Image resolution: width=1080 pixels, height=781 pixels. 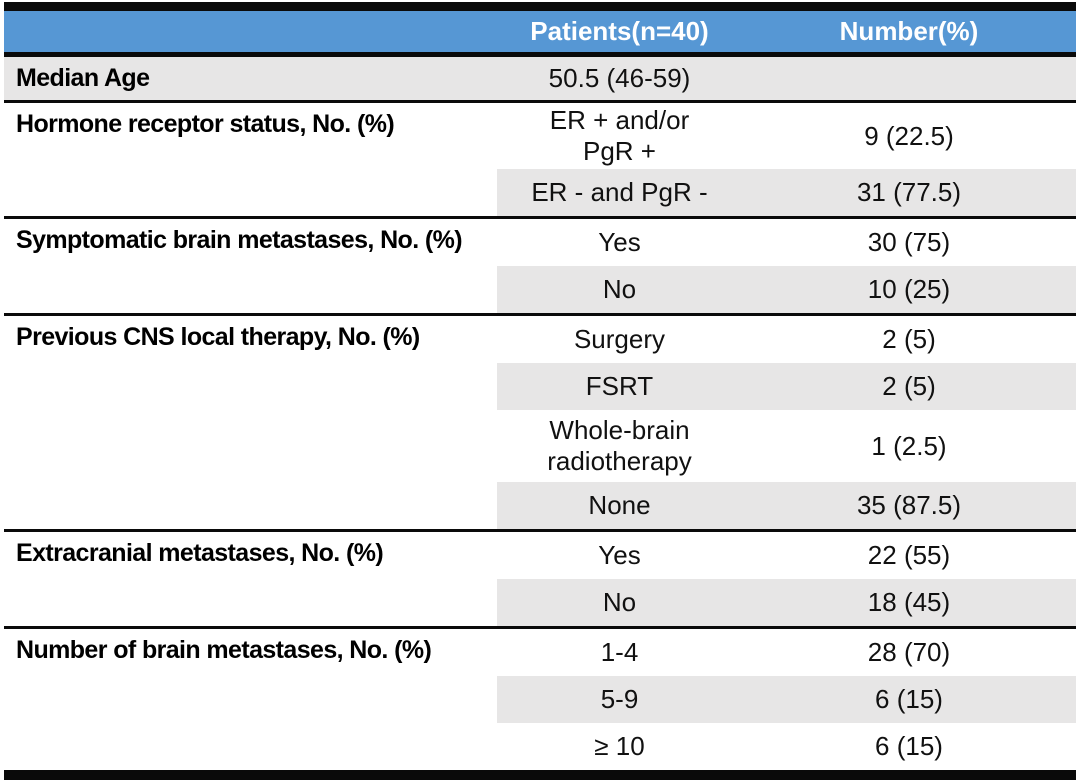 I want to click on value-cell: Whole-brain radiotherapy, so click(x=619, y=445).